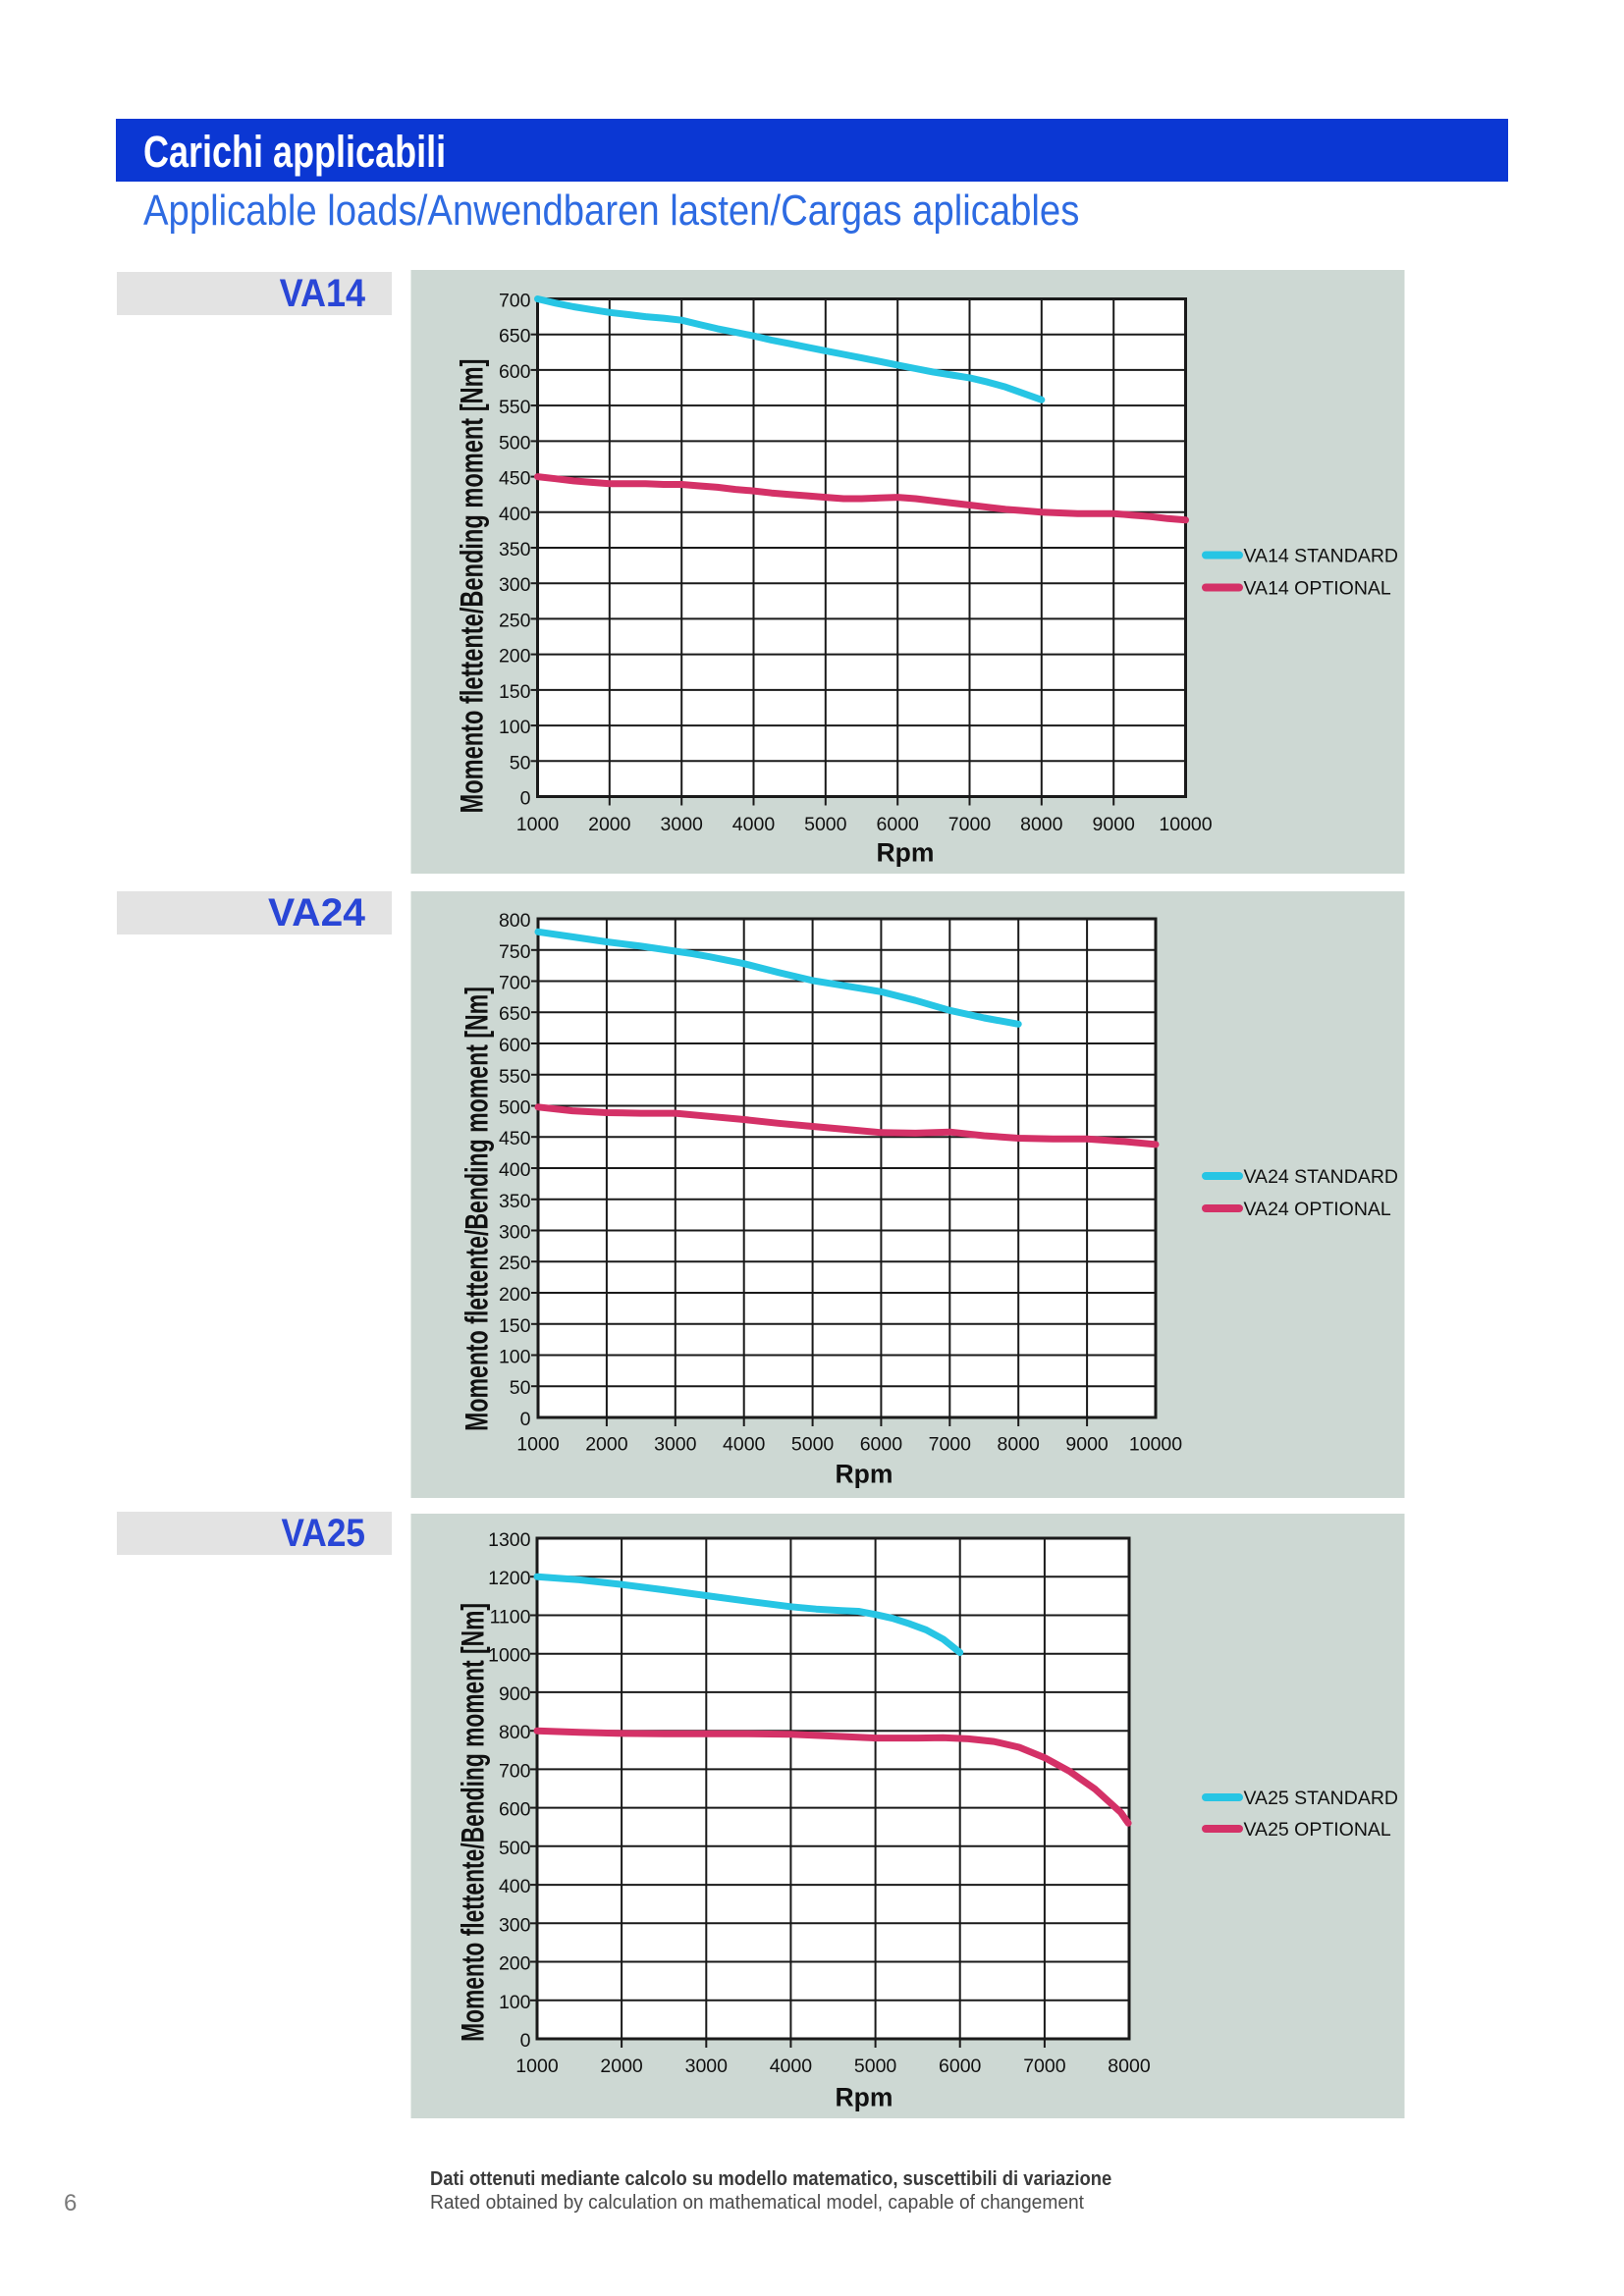 This screenshot has height=2296, width=1624. What do you see at coordinates (1317, 1209) in the screenshot?
I see `svg-text: VA24 OPTIONAL` at bounding box center [1317, 1209].